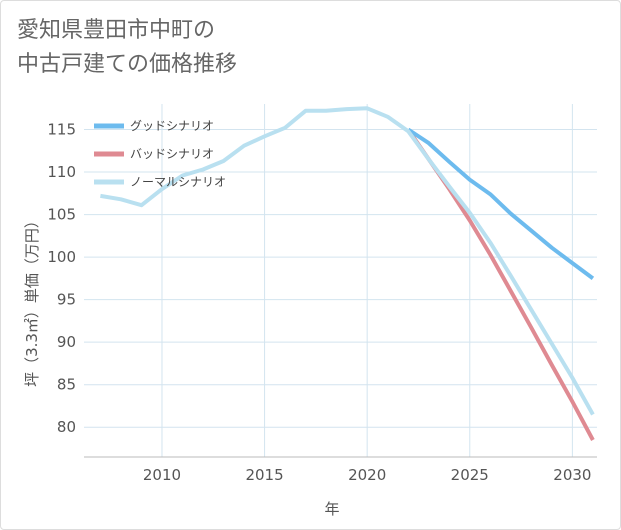 The width and height of the screenshot is (621, 530). What do you see at coordinates (116, 30) in the screenshot?
I see `chart-title-line1: 愛知県豊田市中町の` at bounding box center [116, 30].